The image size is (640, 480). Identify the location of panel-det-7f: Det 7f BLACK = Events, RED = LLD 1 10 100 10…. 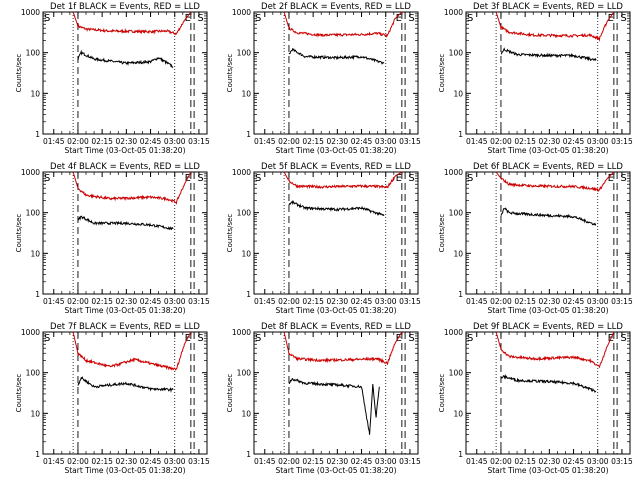
(112, 398).